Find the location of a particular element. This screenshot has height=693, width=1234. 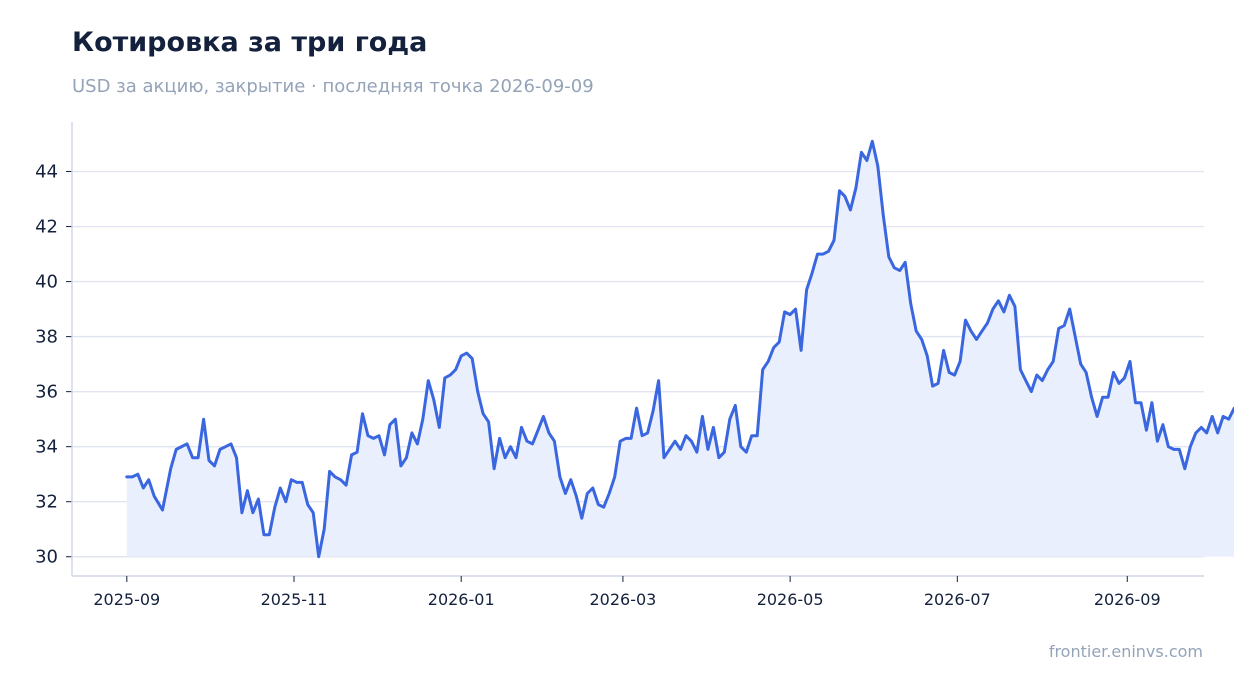

y-tick-label: 30 is located at coordinates (46, 557).